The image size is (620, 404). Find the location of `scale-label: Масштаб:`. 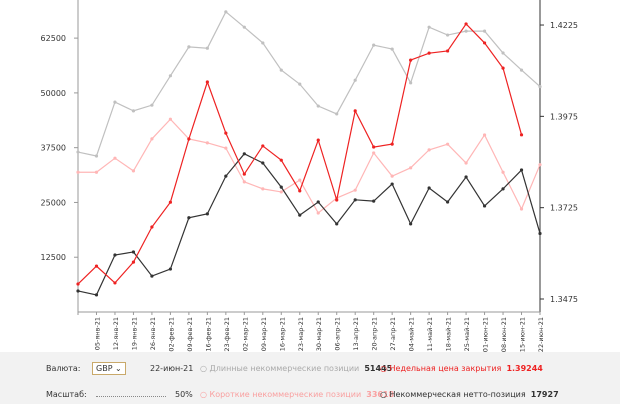

scale-label: Масштаб: is located at coordinates (66, 394).